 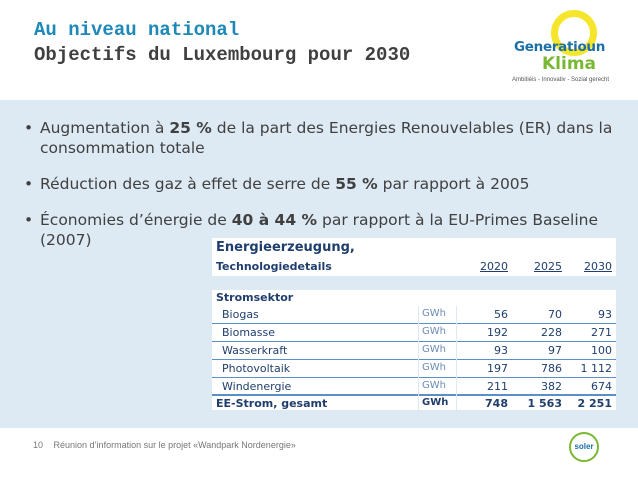 I want to click on cell-2030: 100, so click(x=601, y=350).